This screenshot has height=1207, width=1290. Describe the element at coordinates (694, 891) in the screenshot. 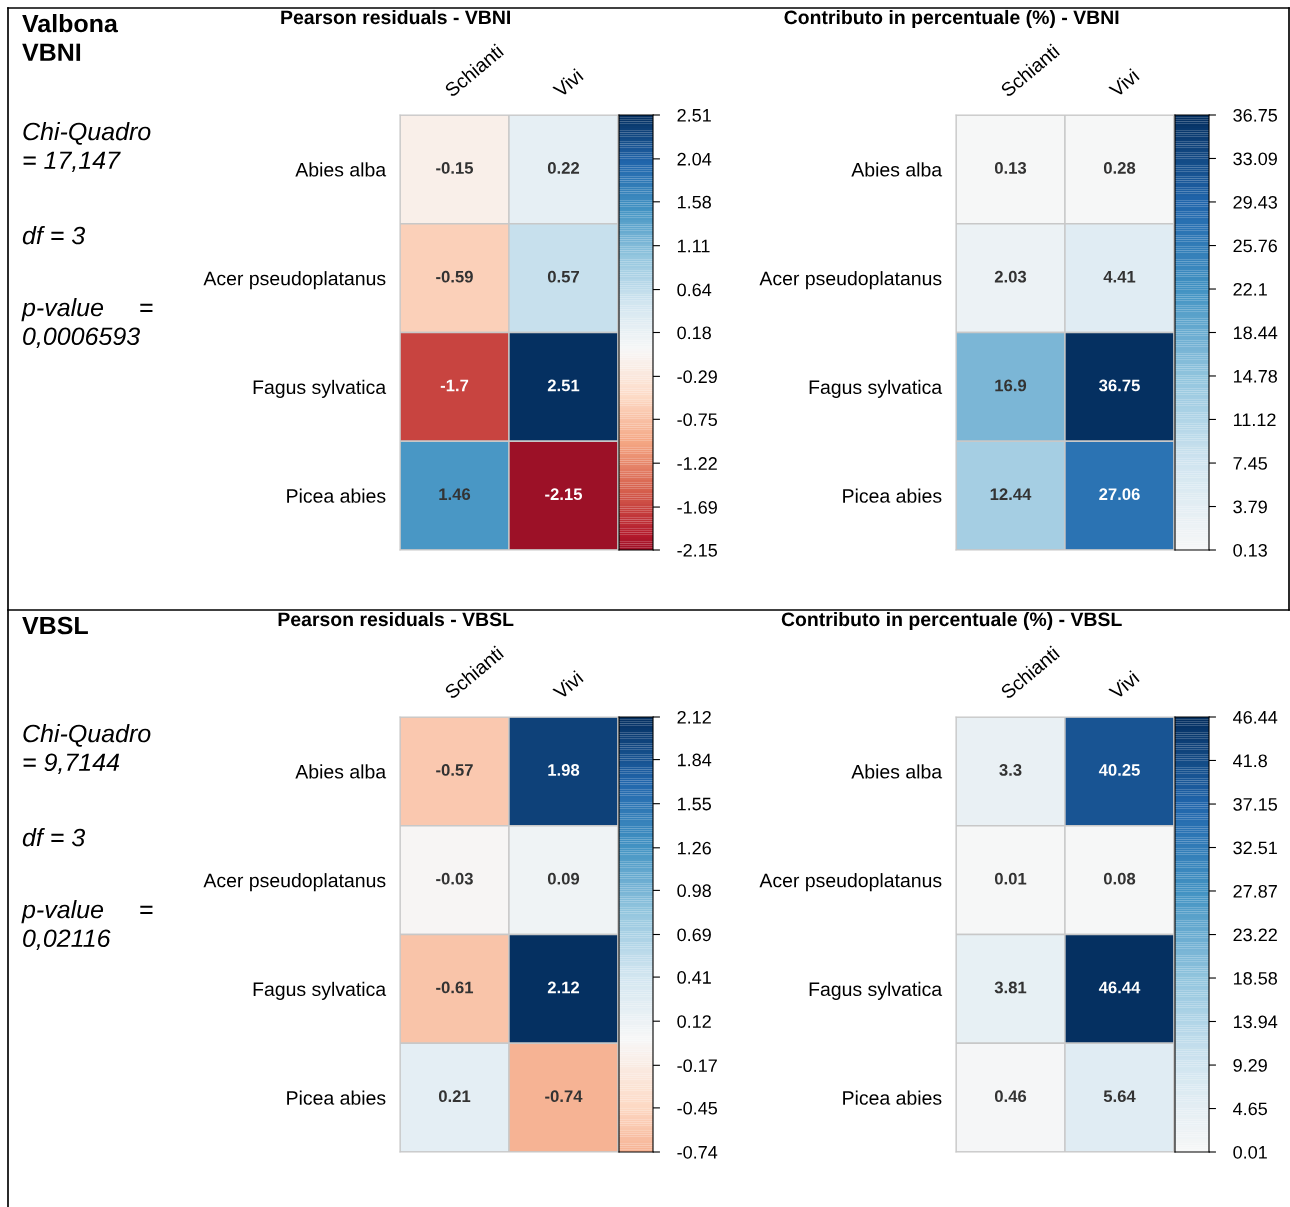

I see `color-bar-label: 0.98` at that location.